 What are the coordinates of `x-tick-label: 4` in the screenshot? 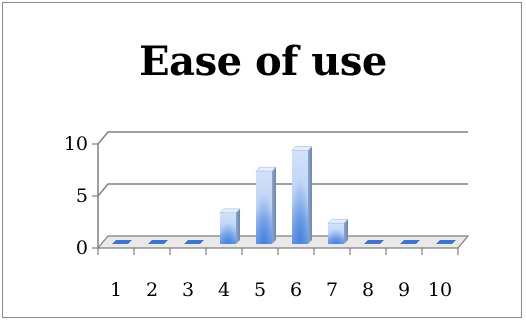 It's located at (224, 290).